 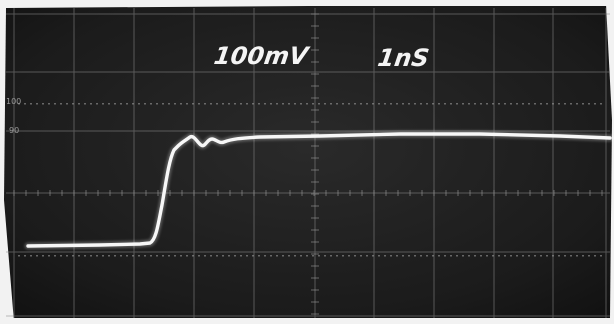 What do you see at coordinates (307, 321) in the screenshot?
I see `bezel-bottom` at bounding box center [307, 321].